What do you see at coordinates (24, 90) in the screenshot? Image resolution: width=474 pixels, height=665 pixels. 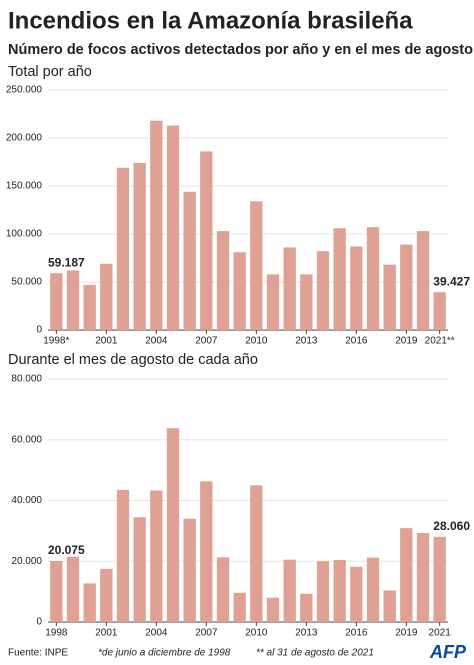 I see `y-tick-label: 250.000` at bounding box center [24, 90].